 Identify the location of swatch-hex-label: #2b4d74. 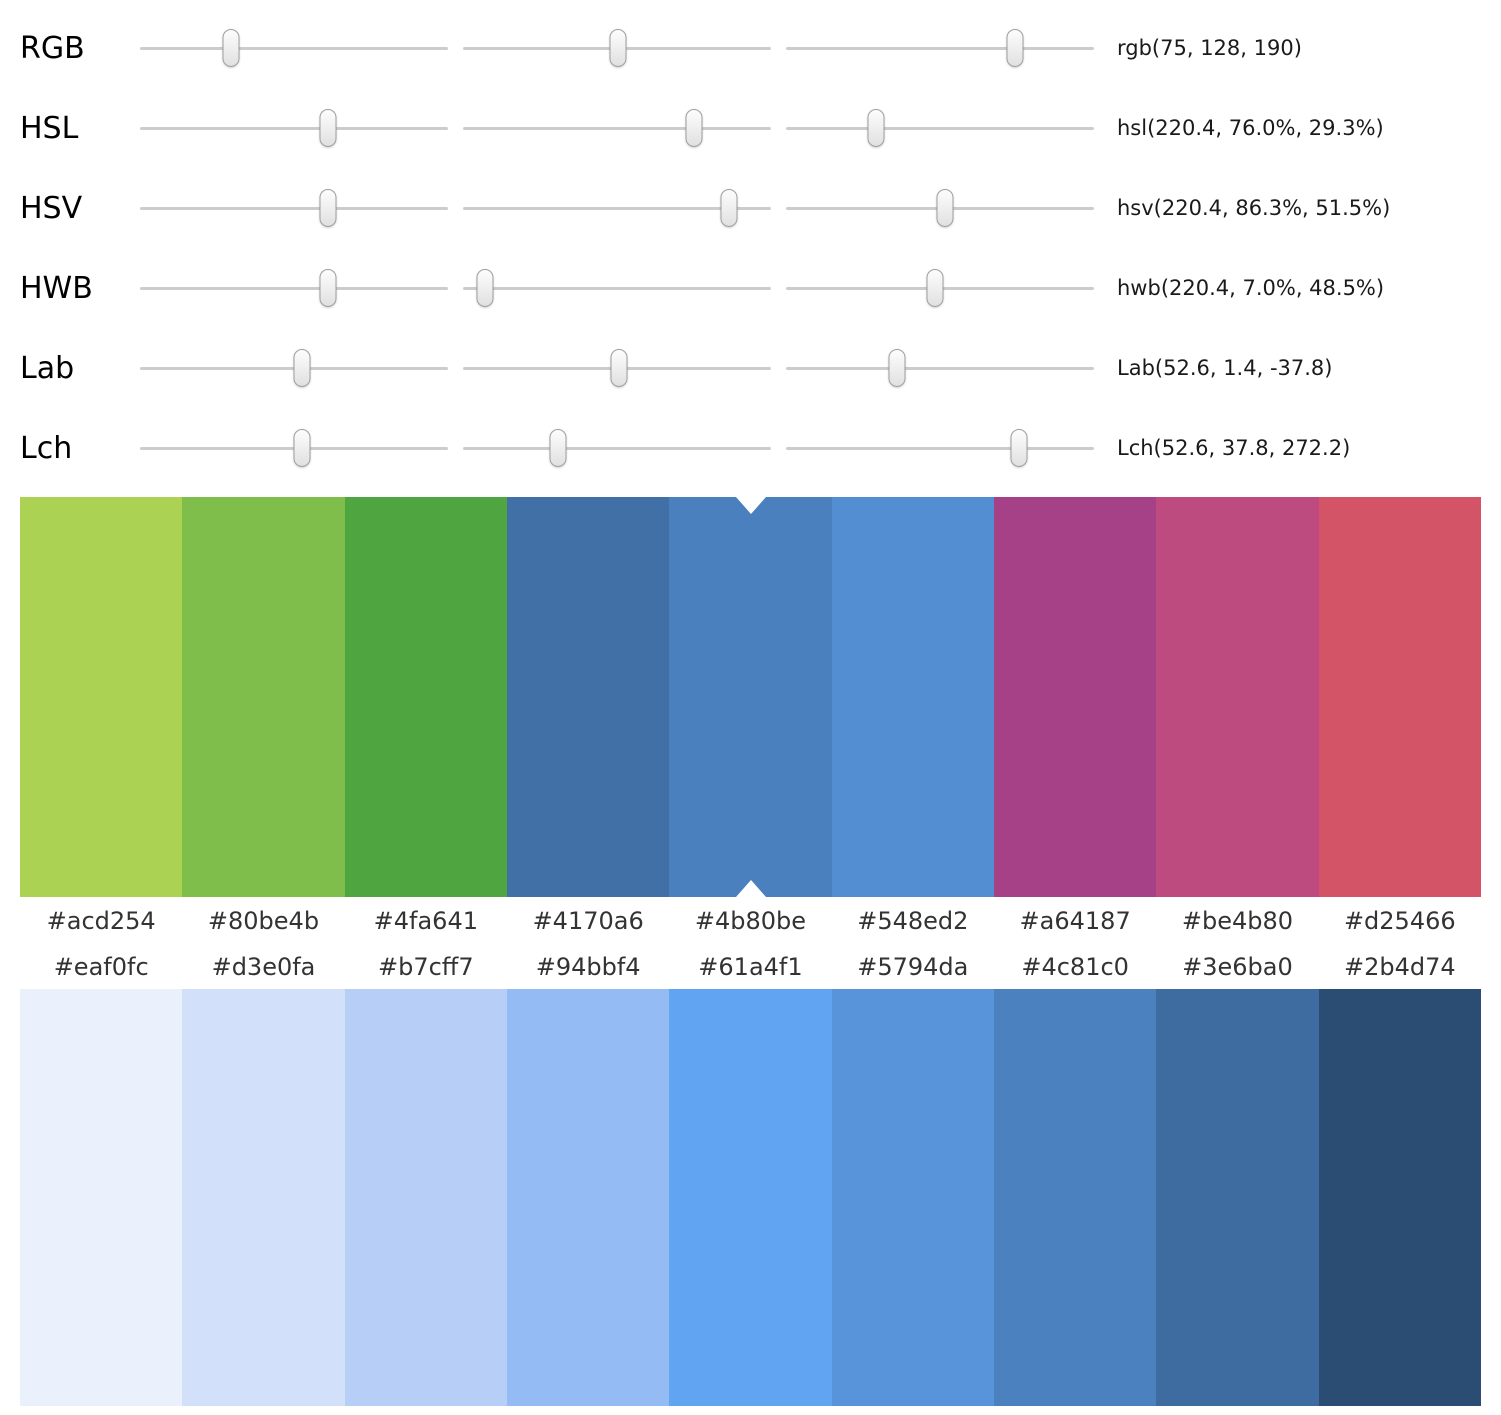
(1399, 967).